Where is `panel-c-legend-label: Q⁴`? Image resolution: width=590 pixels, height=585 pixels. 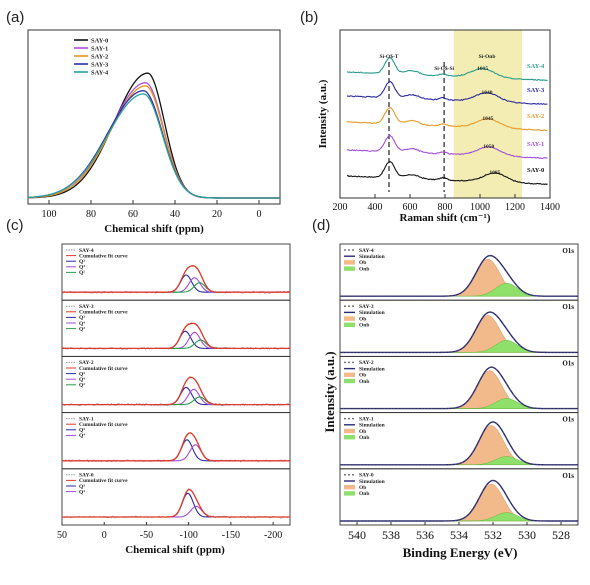
panel-c-legend-label: Q⁴ is located at coordinates (82, 380).